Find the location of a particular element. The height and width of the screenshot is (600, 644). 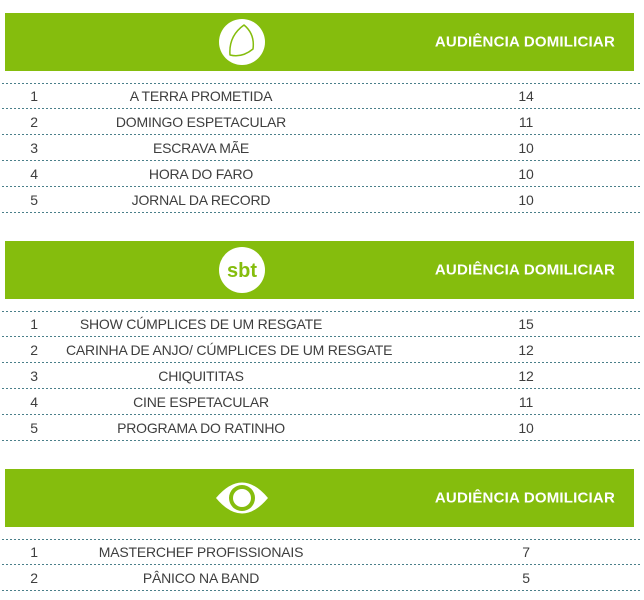

audience-value-cell: 15 is located at coordinates (526, 324).